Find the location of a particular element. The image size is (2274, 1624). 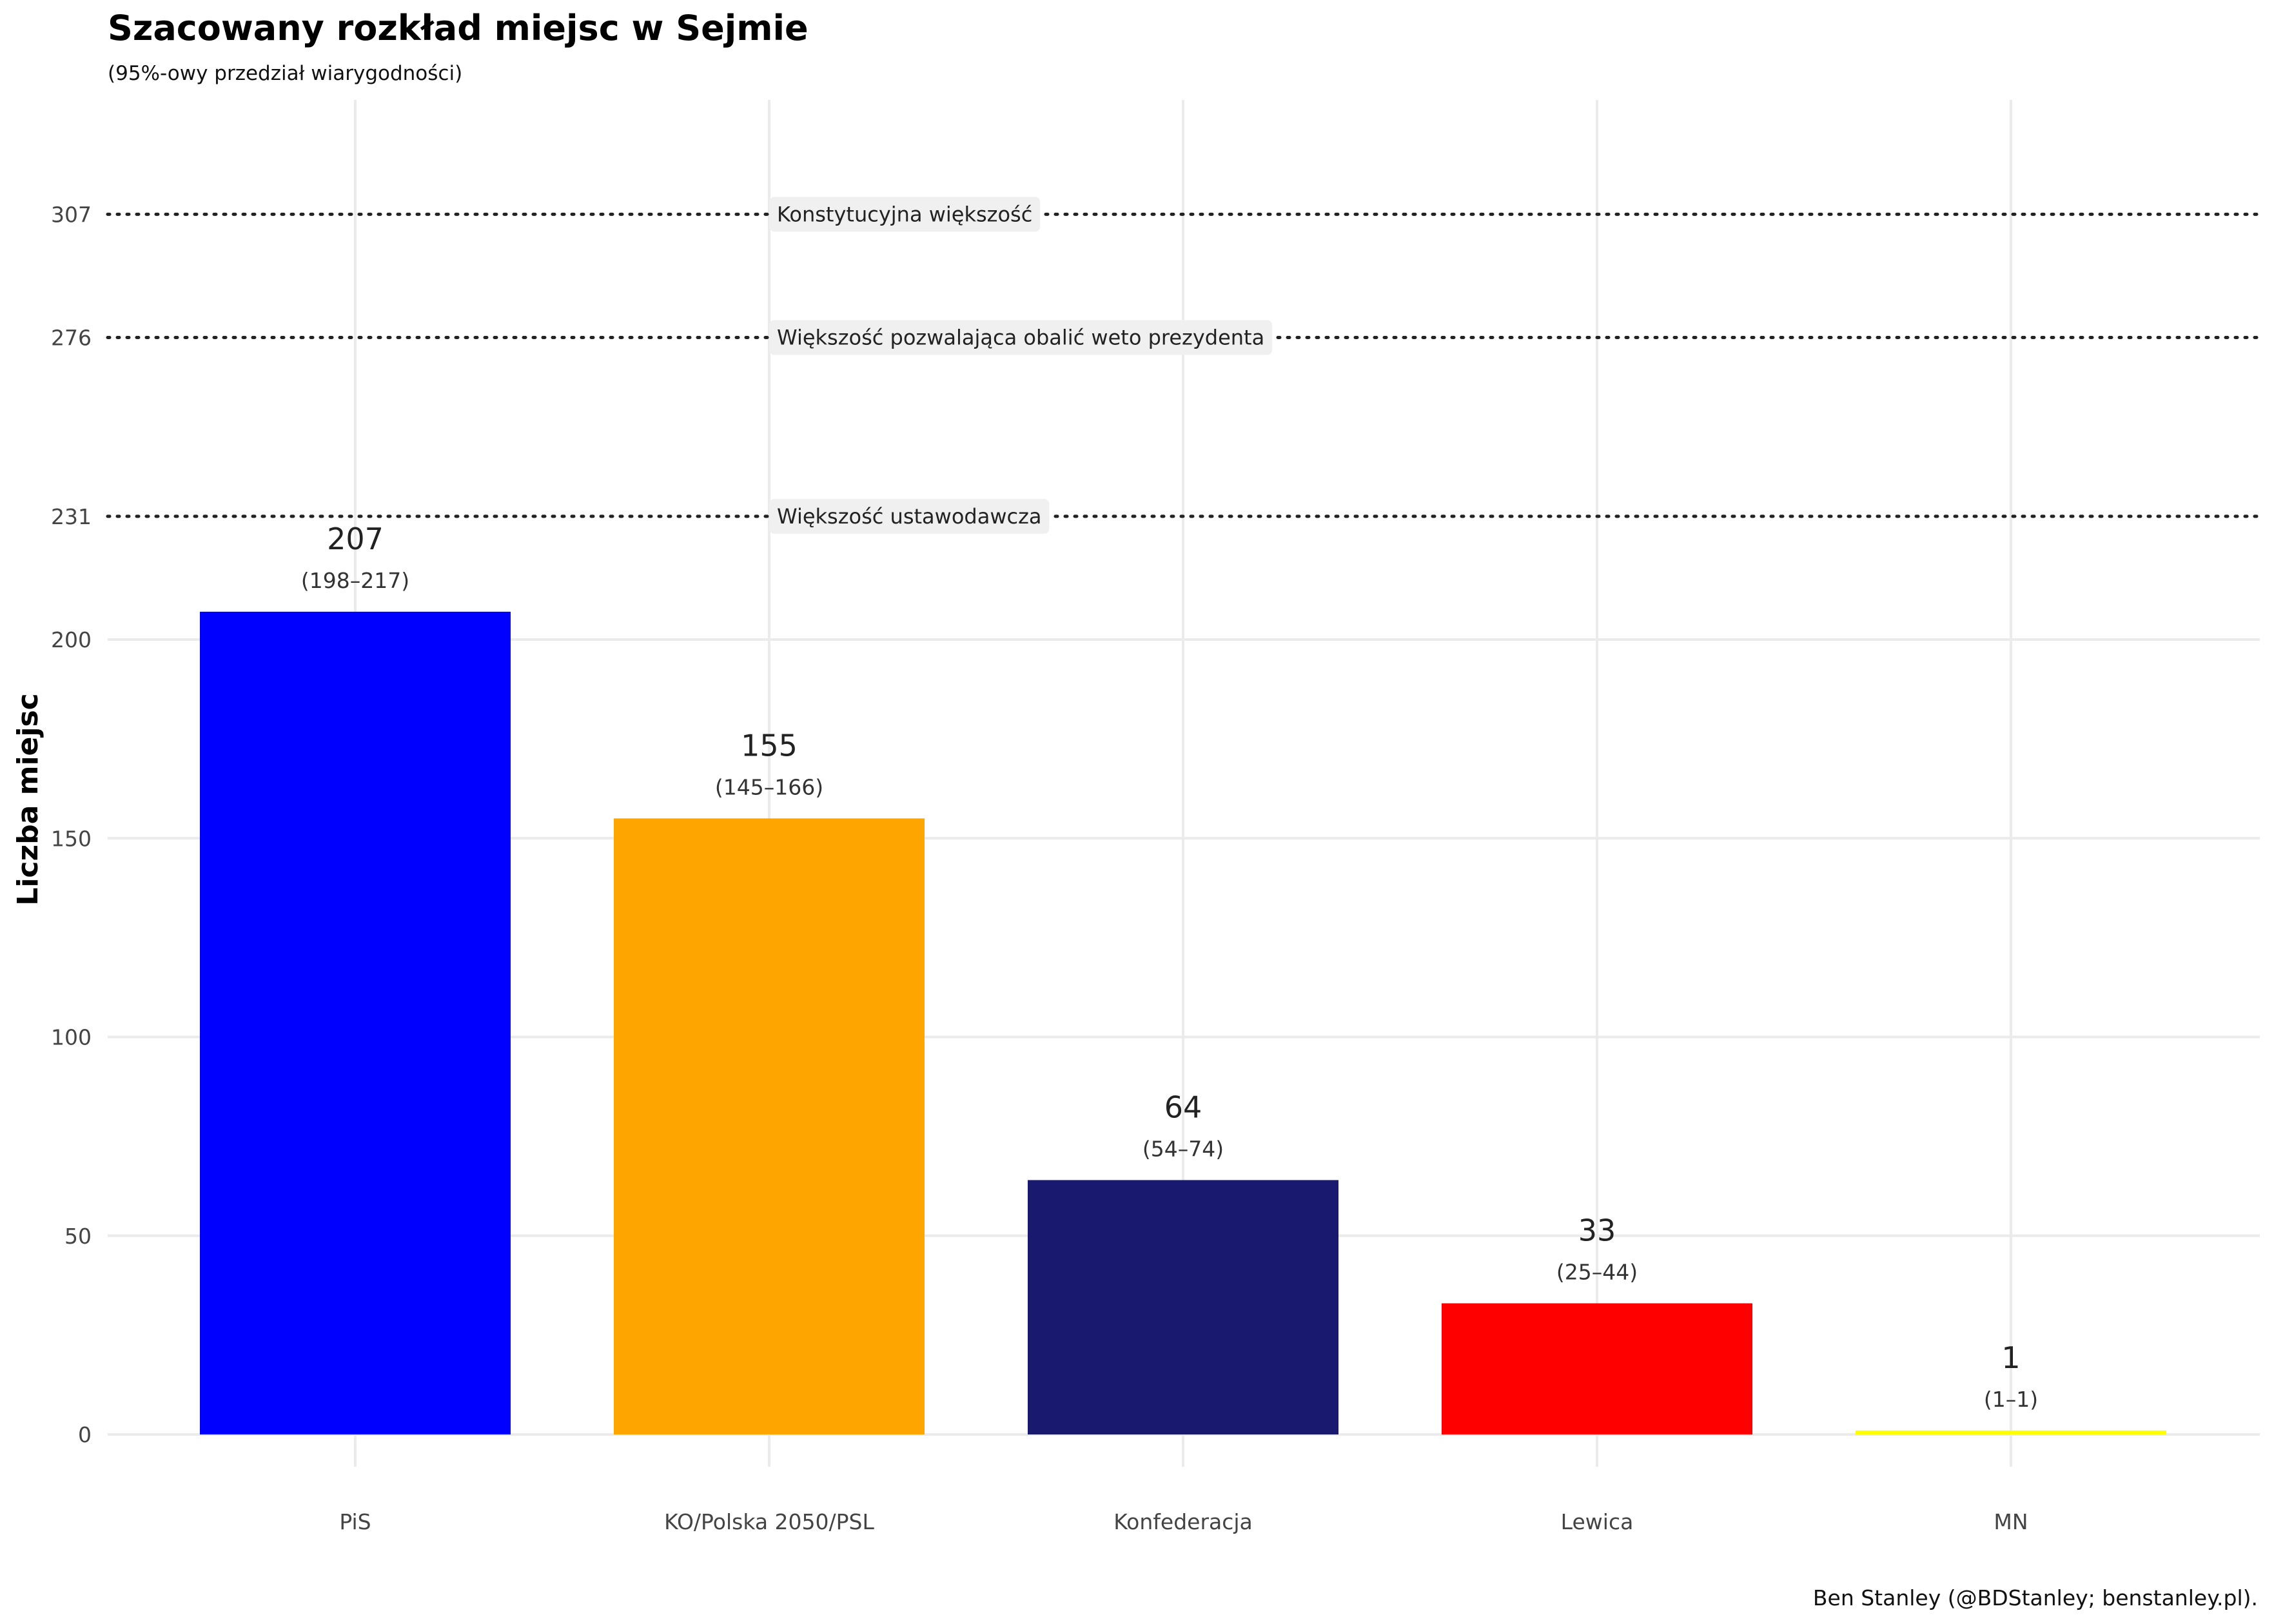

chart-caption: Ben Stanley (@BDStanley; benstanley.pl). is located at coordinates (2035, 1597).